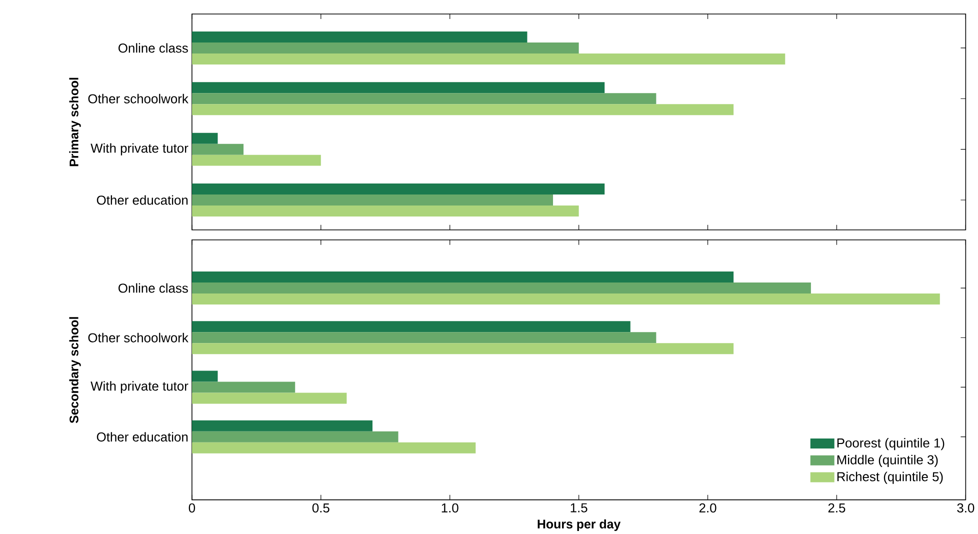 Image resolution: width=978 pixels, height=534 pixels. What do you see at coordinates (75, 122) in the screenshot?
I see `y-axis-title: Primary school` at bounding box center [75, 122].